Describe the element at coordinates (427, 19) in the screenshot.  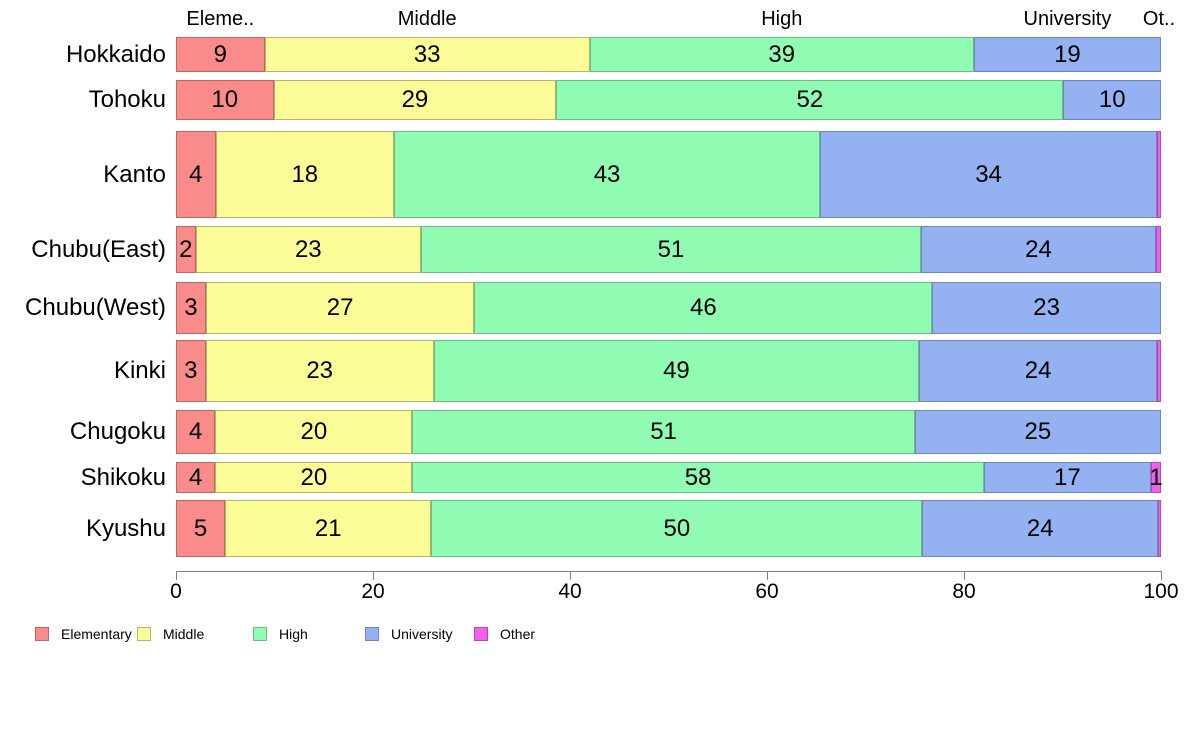
I see `column-header-middle: Middle` at that location.